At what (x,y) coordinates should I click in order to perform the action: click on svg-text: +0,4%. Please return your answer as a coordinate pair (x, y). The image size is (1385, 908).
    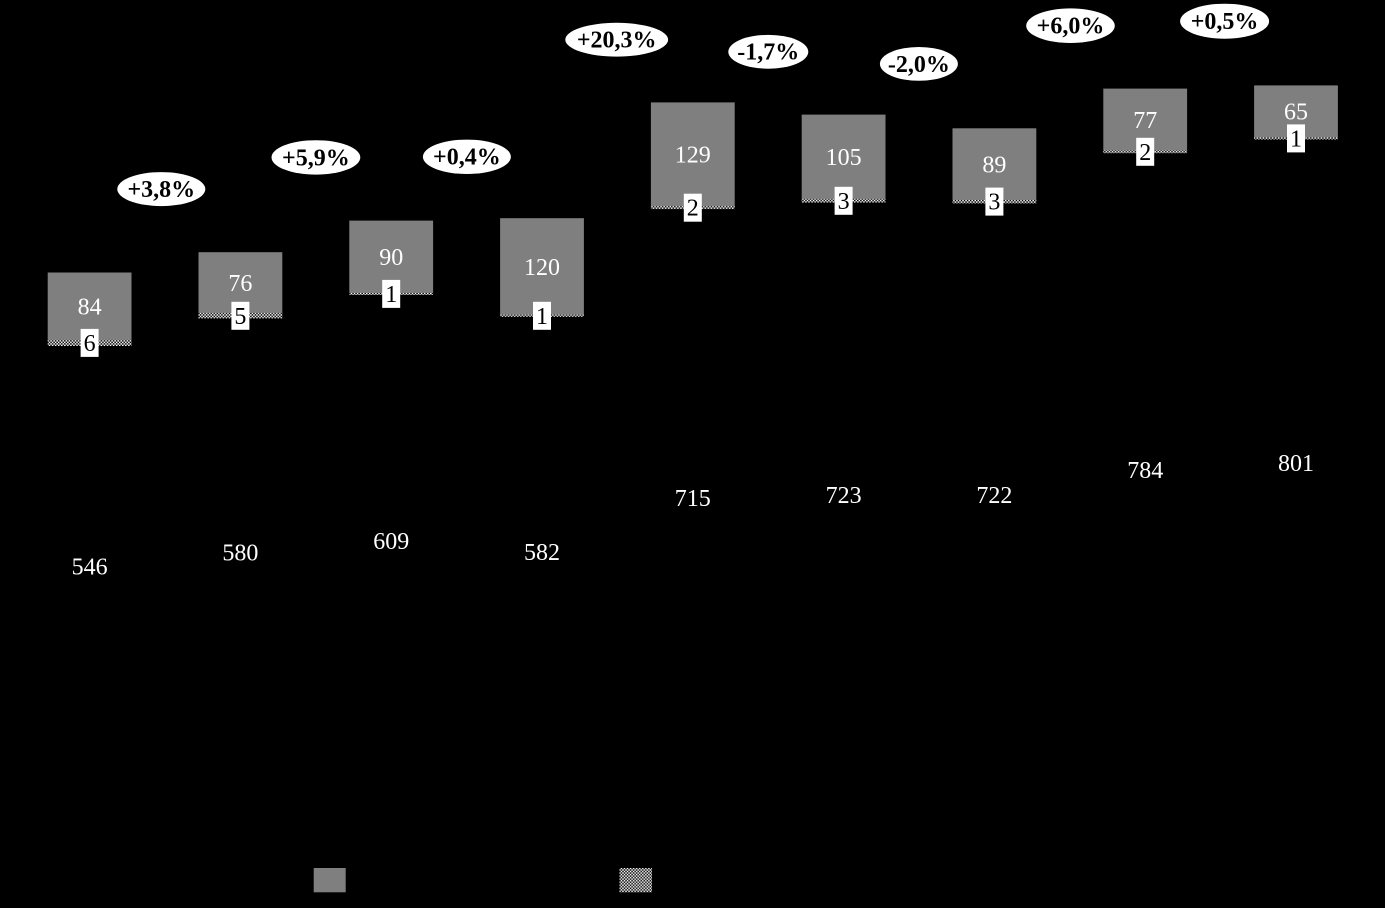
    Looking at the image, I should click on (467, 158).